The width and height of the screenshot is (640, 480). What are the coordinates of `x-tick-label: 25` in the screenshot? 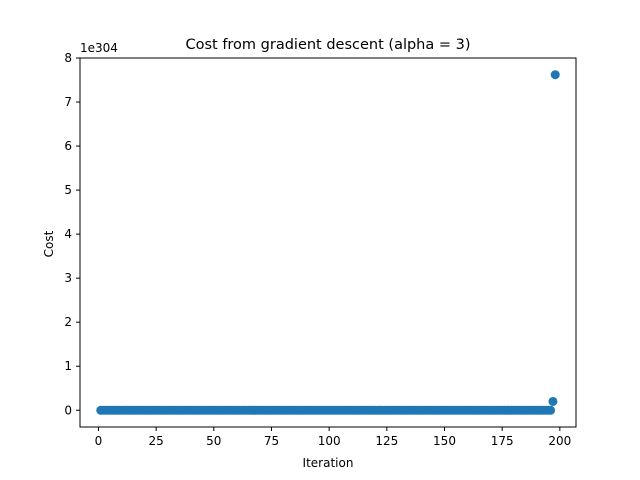 It's located at (155, 441).